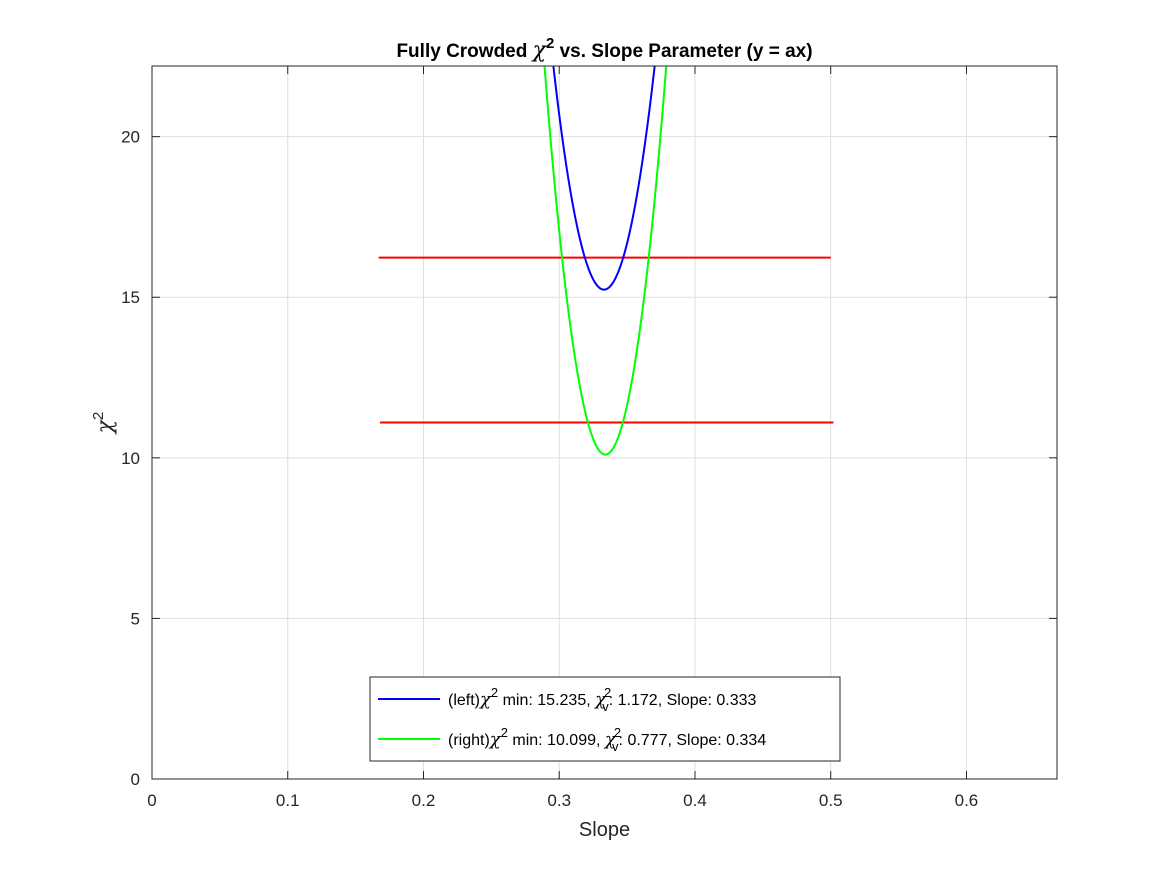 This screenshot has width=1167, height=875. Describe the element at coordinates (469, 740) in the screenshot. I see `legend-prefix: (right)` at that location.